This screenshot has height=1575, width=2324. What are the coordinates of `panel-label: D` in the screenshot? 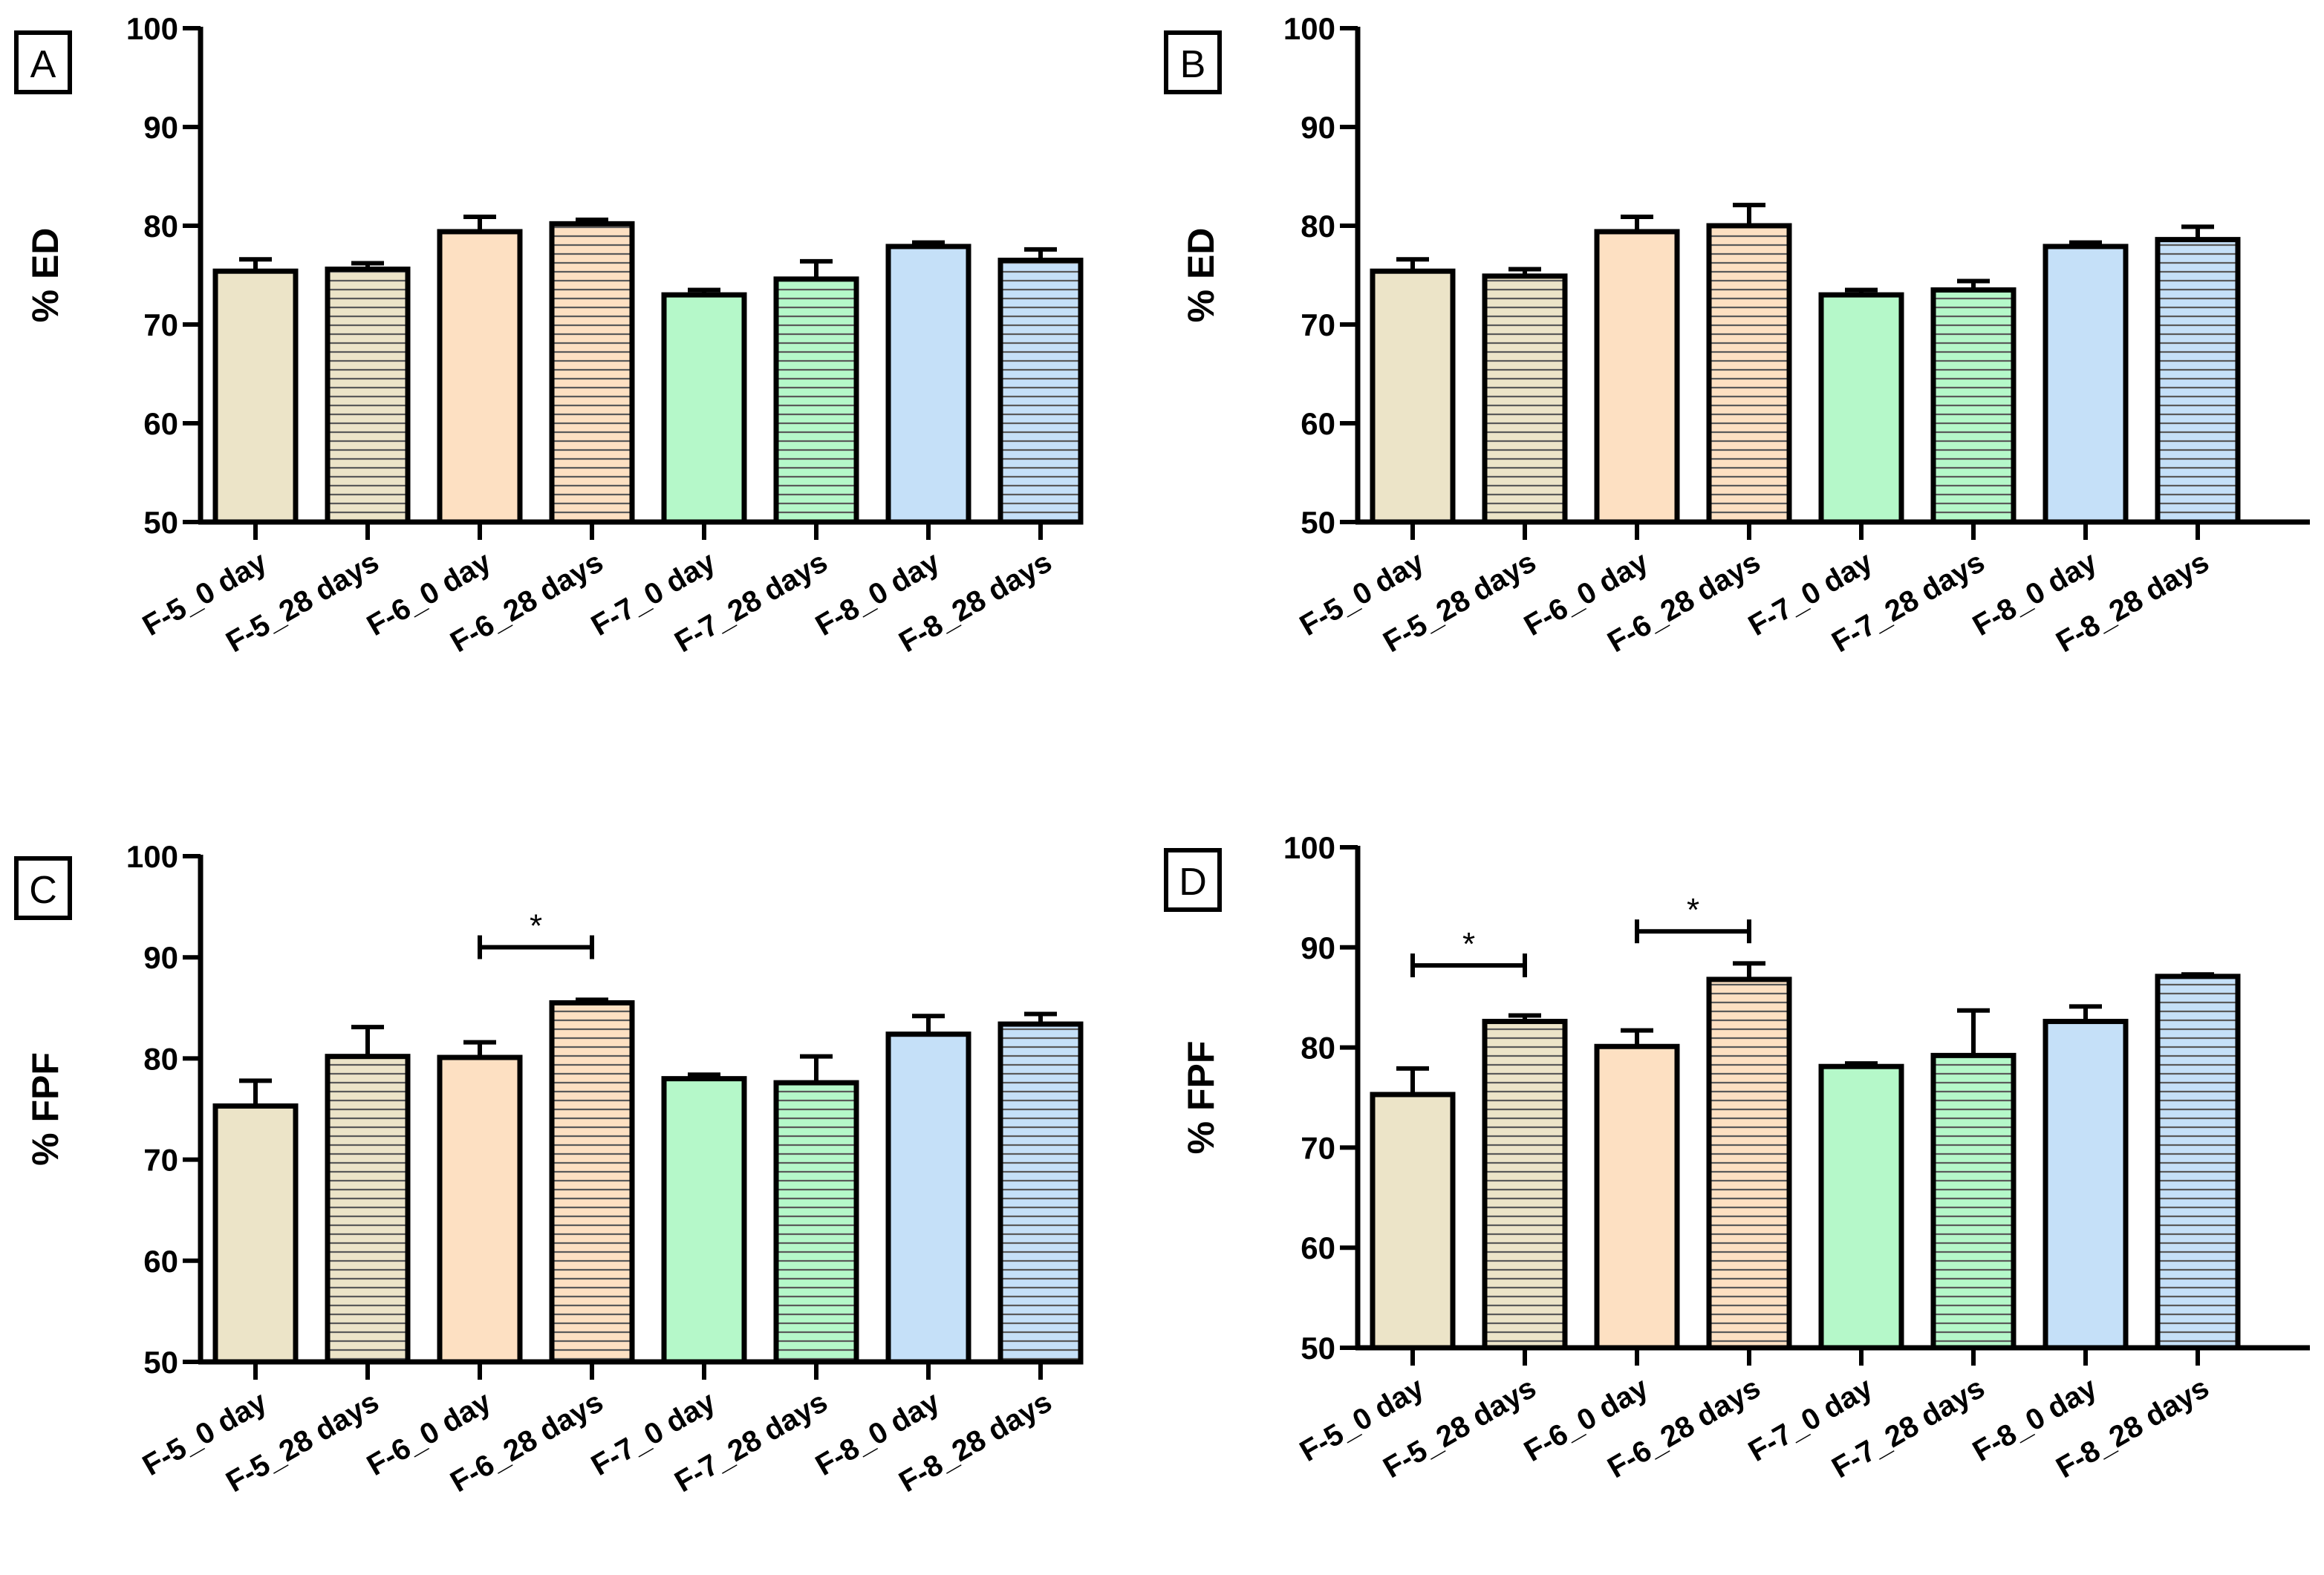 It's located at (1193, 882).